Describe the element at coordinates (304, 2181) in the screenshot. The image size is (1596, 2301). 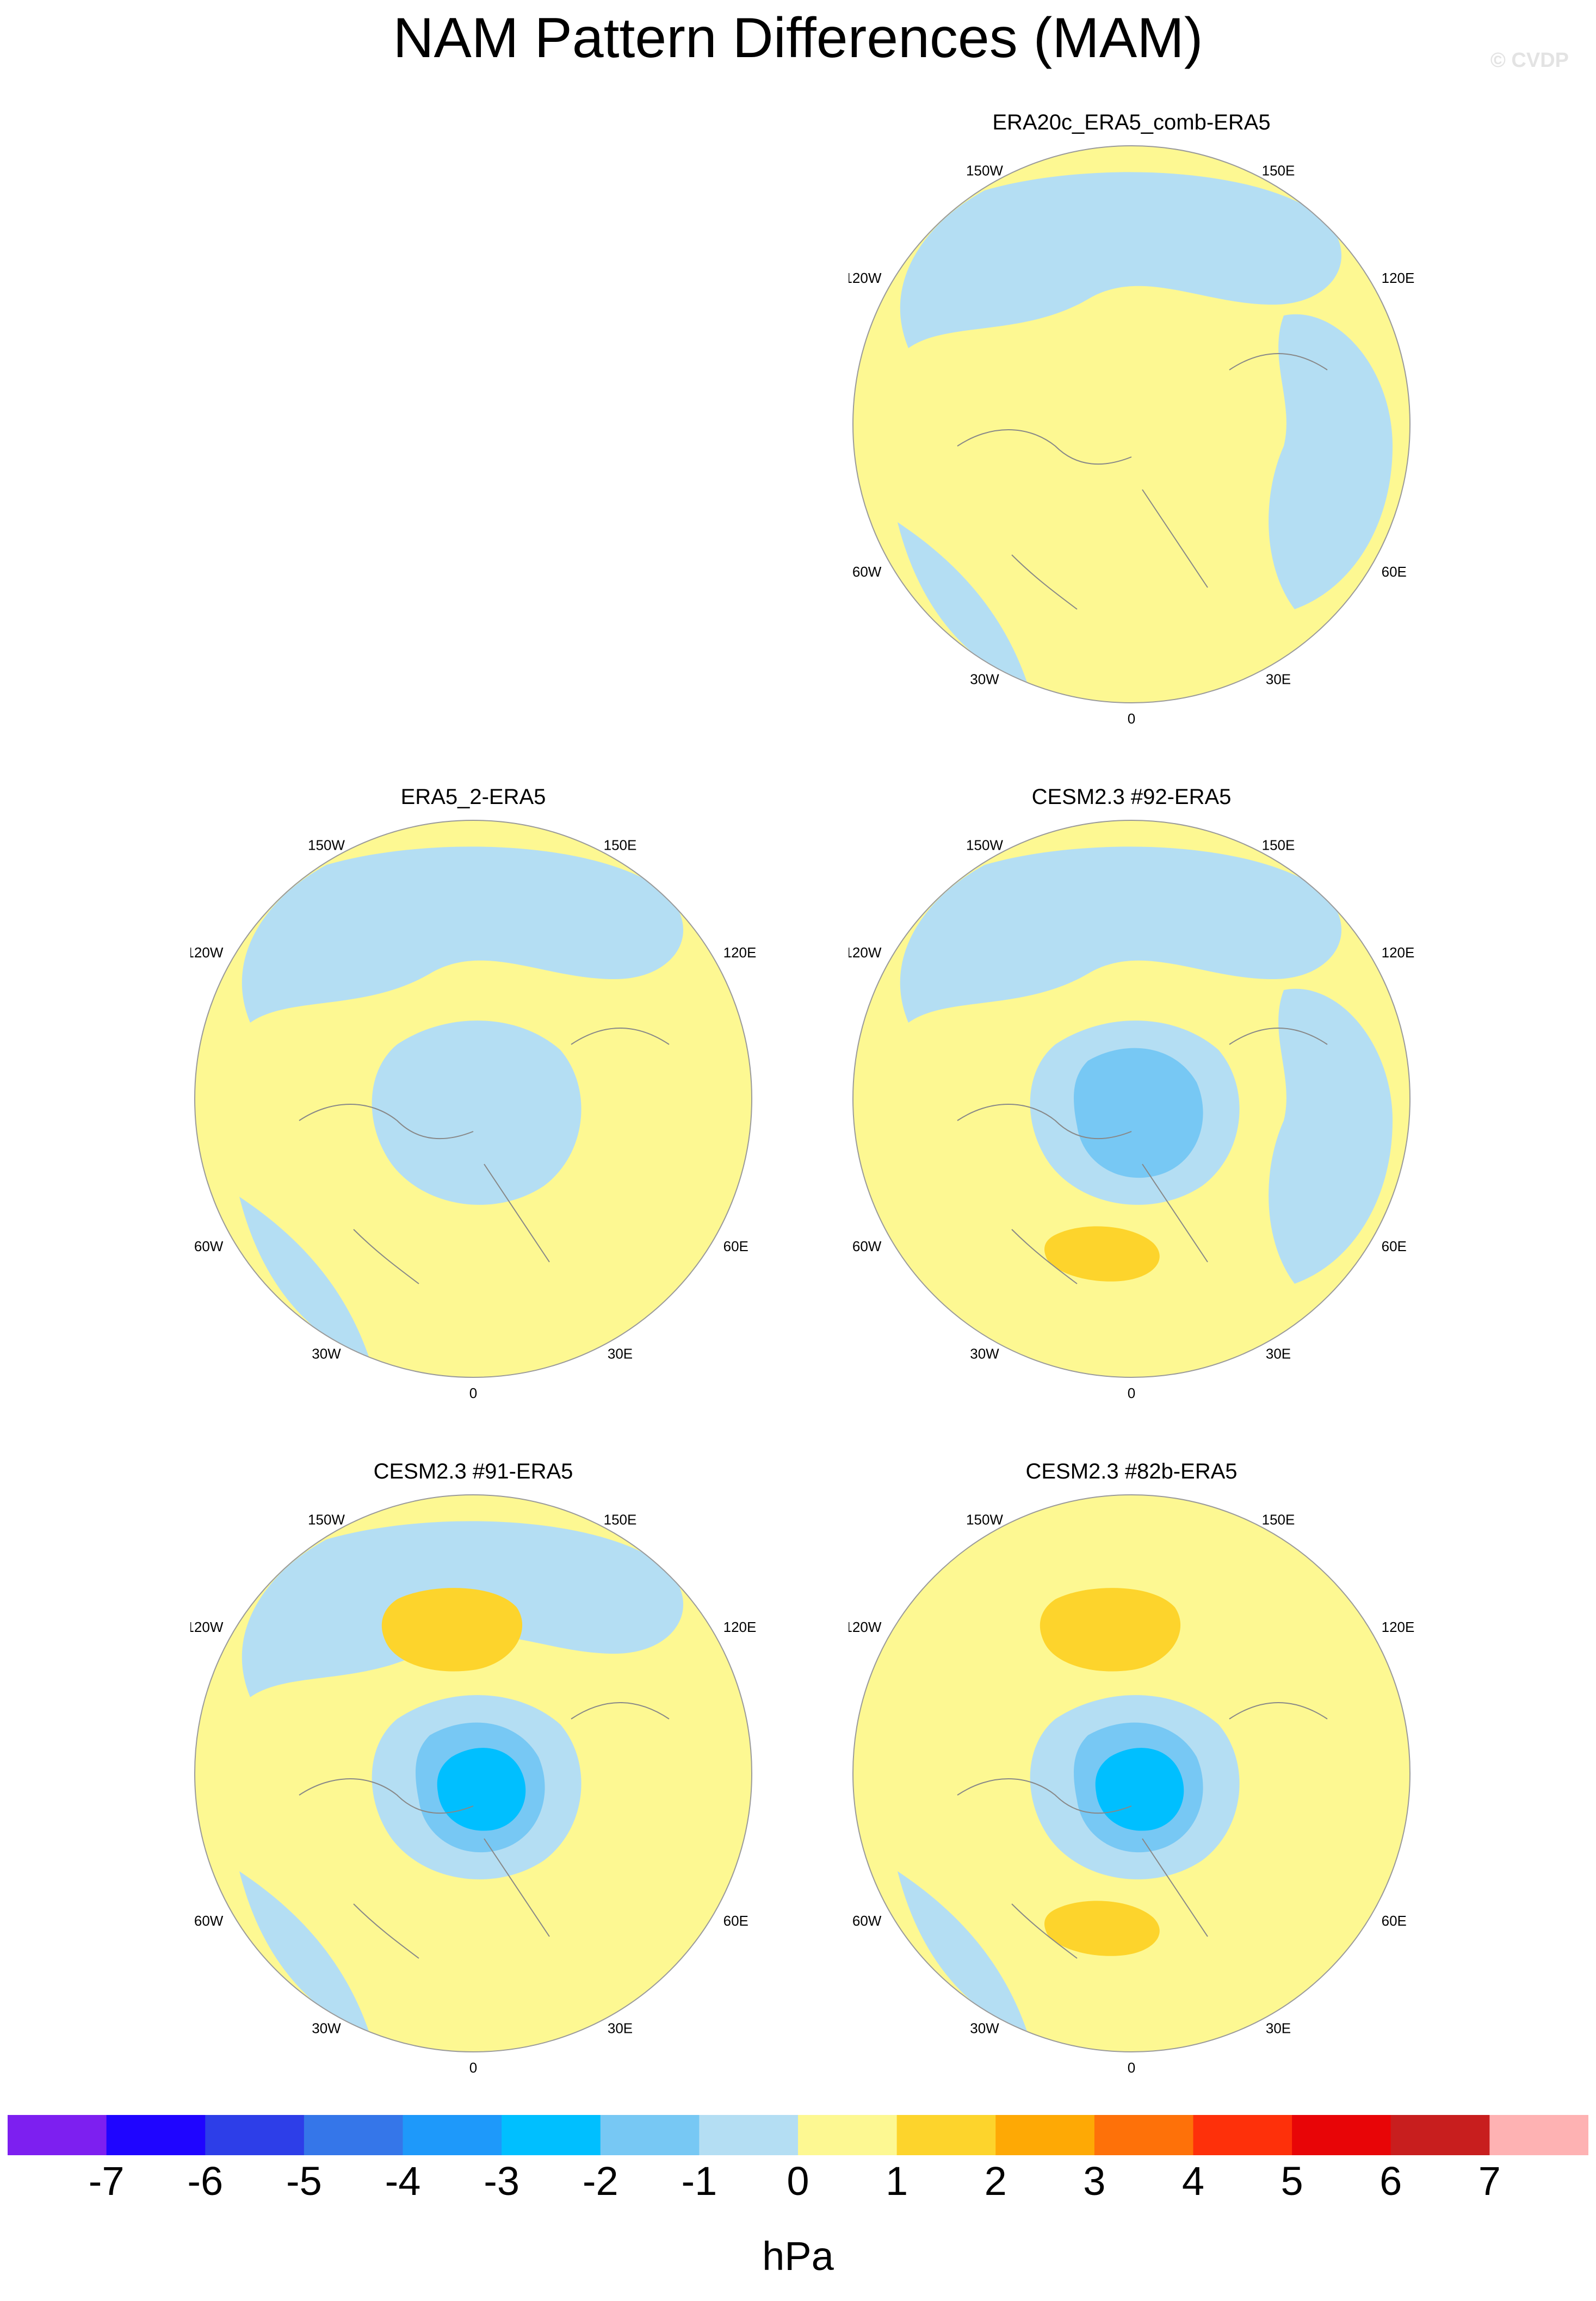
I see `colorbar-tick-label: -5` at that location.